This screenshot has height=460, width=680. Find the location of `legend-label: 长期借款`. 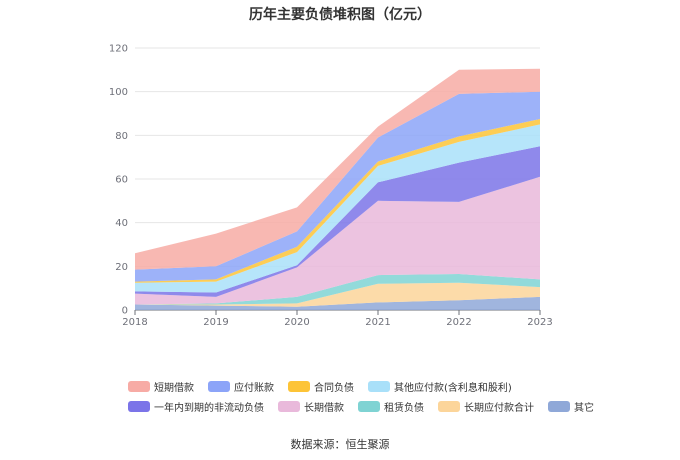

legend-label: 长期借款 is located at coordinates (324, 408).